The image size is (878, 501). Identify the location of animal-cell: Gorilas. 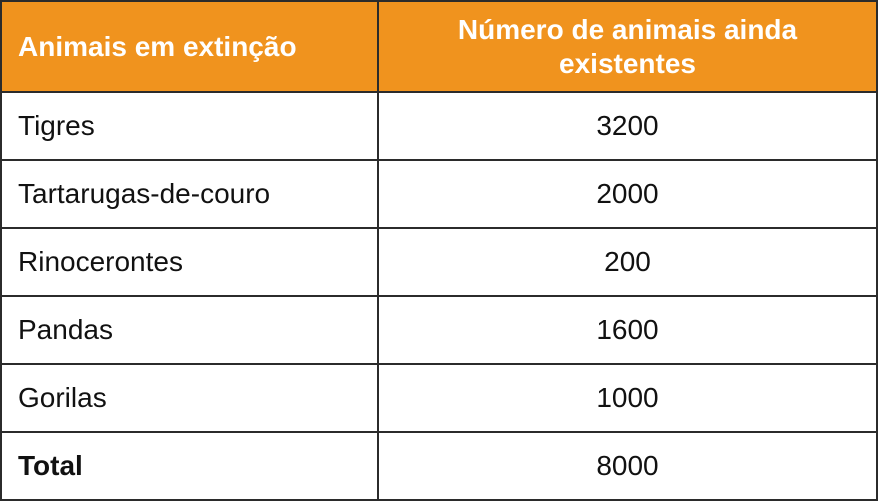
(190, 399).